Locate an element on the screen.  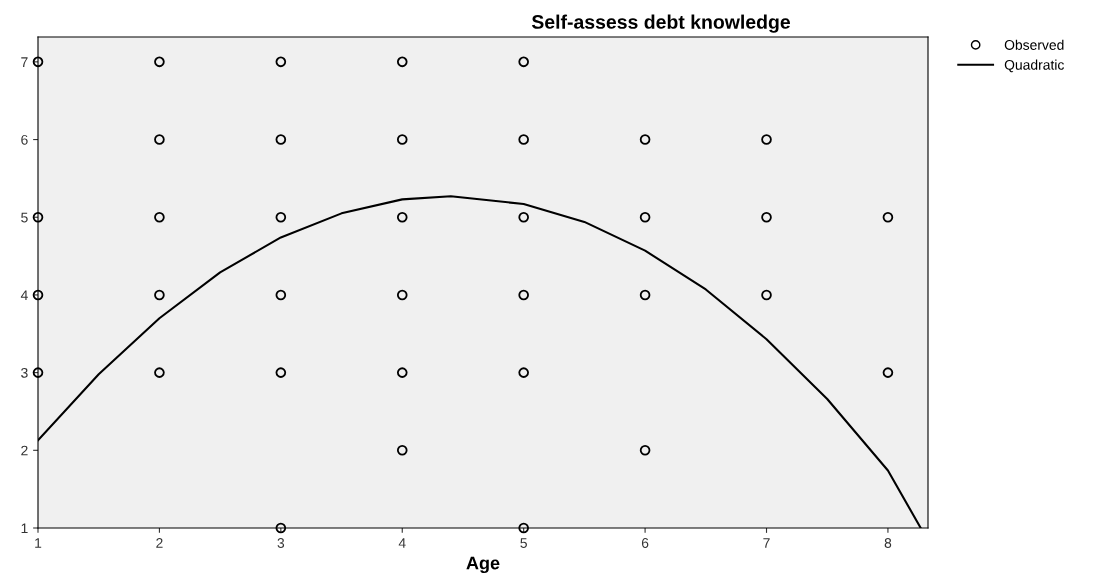
chart-title: Self-assess debt knowledge is located at coordinates (661, 23).